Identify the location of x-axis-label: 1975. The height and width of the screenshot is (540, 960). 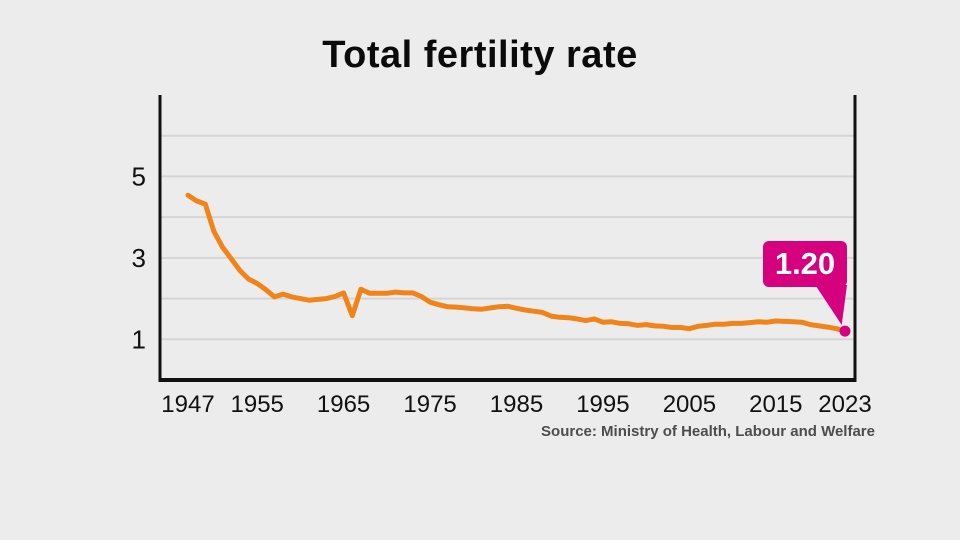
(429, 404).